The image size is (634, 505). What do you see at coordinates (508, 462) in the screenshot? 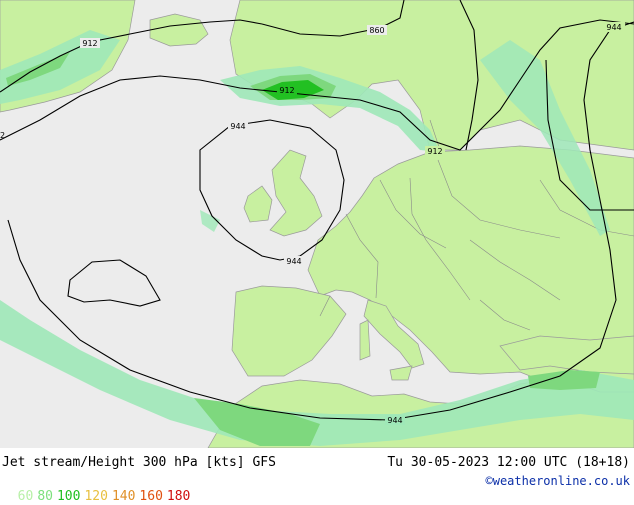
I see `valid-time: Tu 30-05-2023 12:00 UTC (18+18)` at bounding box center [508, 462].